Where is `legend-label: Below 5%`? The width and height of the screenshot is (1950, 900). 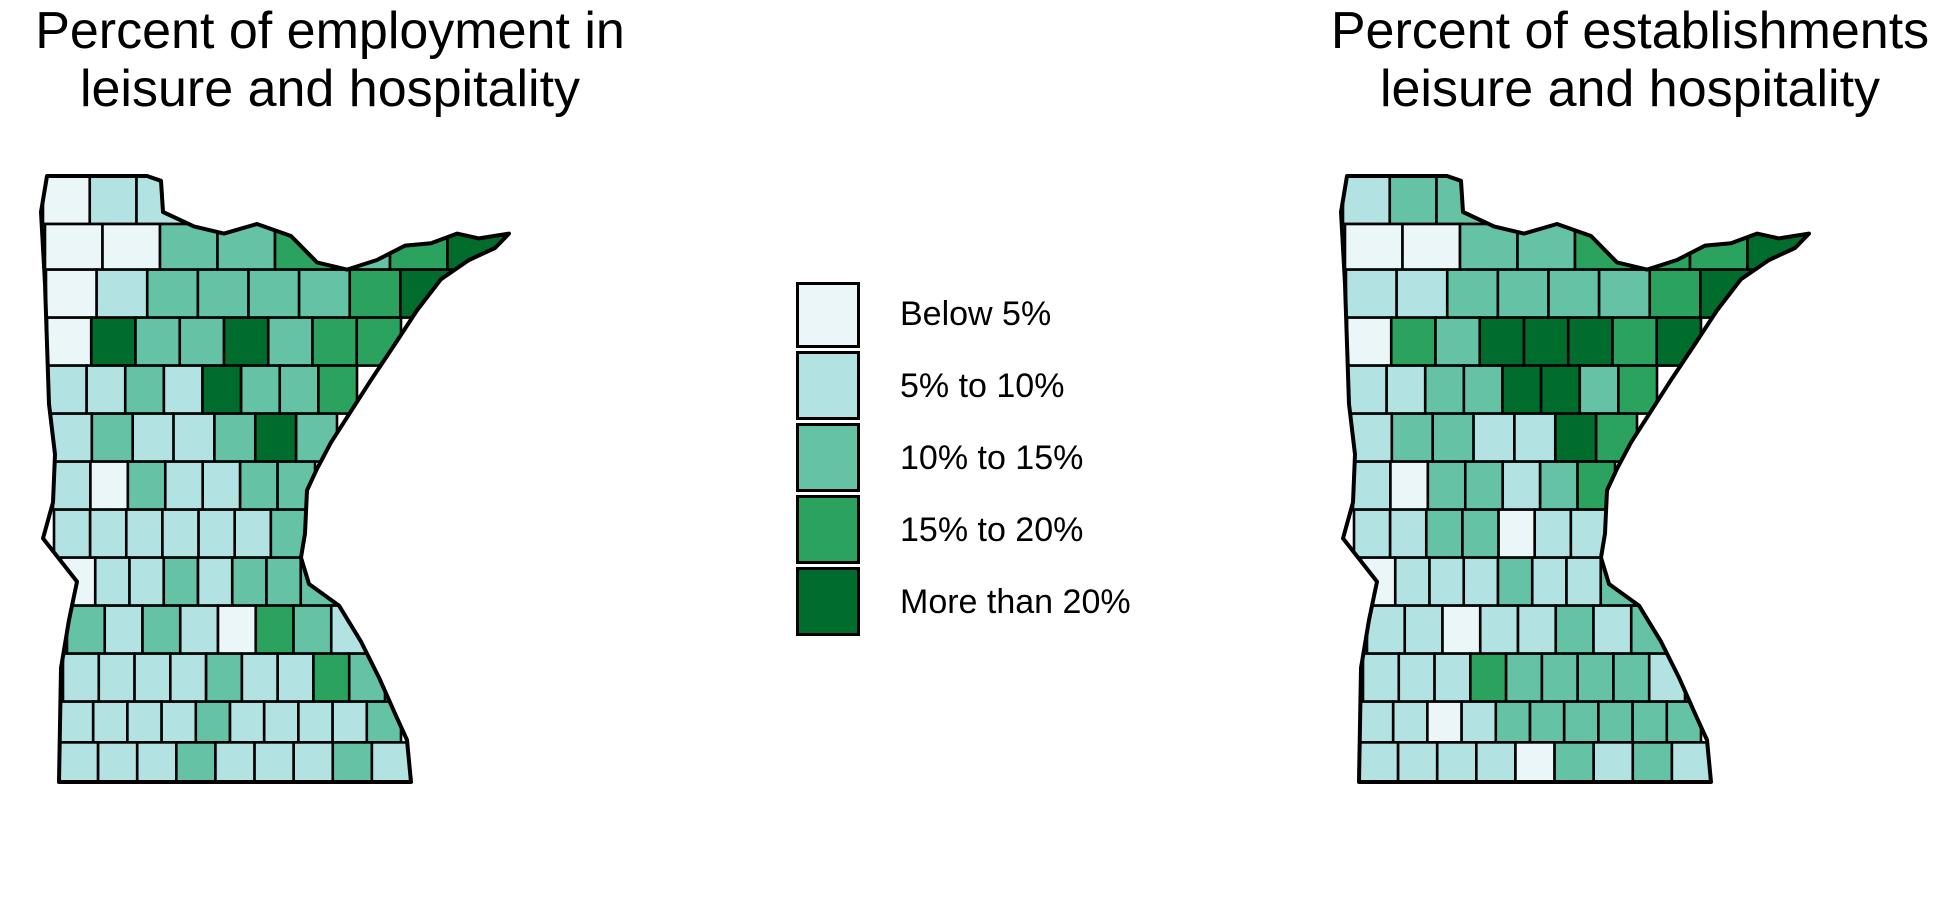
legend-label: Below 5% is located at coordinates (976, 314).